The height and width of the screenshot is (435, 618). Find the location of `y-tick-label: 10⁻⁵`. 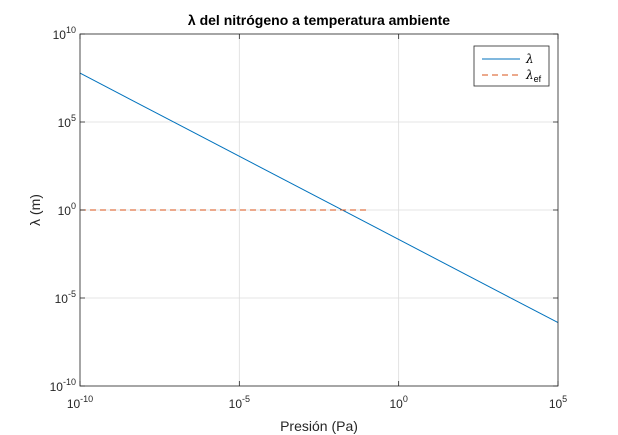

y-tick-label: 10⁻⁵ is located at coordinates (65, 297).